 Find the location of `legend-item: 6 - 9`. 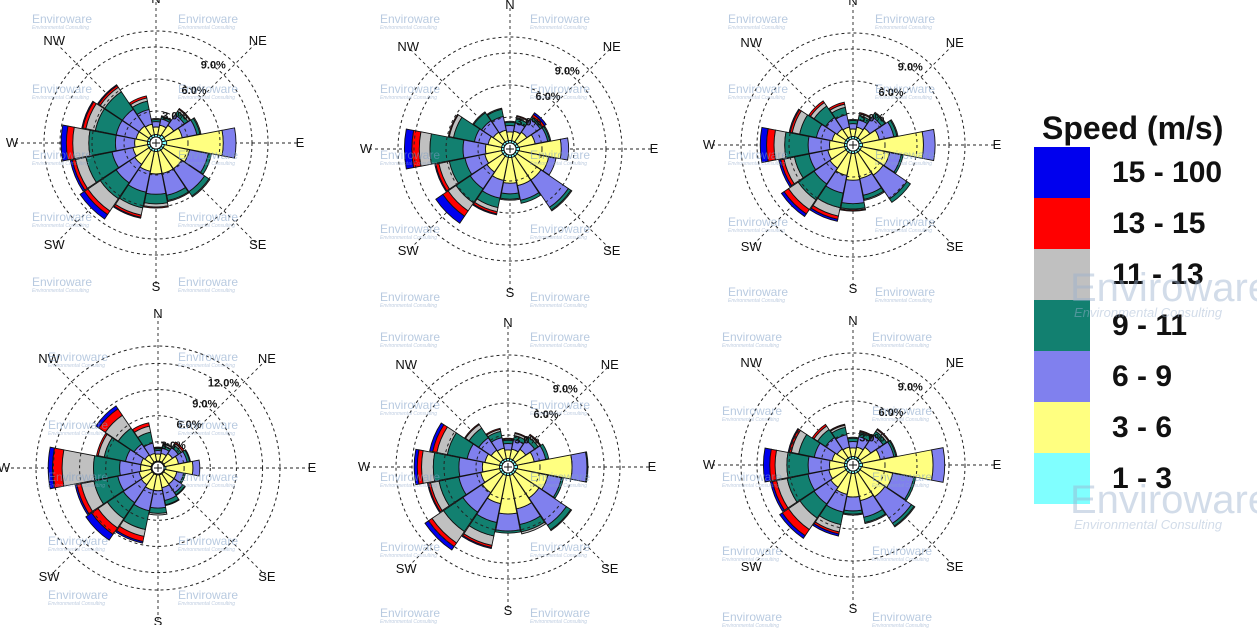

legend-item: 6 - 9 is located at coordinates (1144, 376).